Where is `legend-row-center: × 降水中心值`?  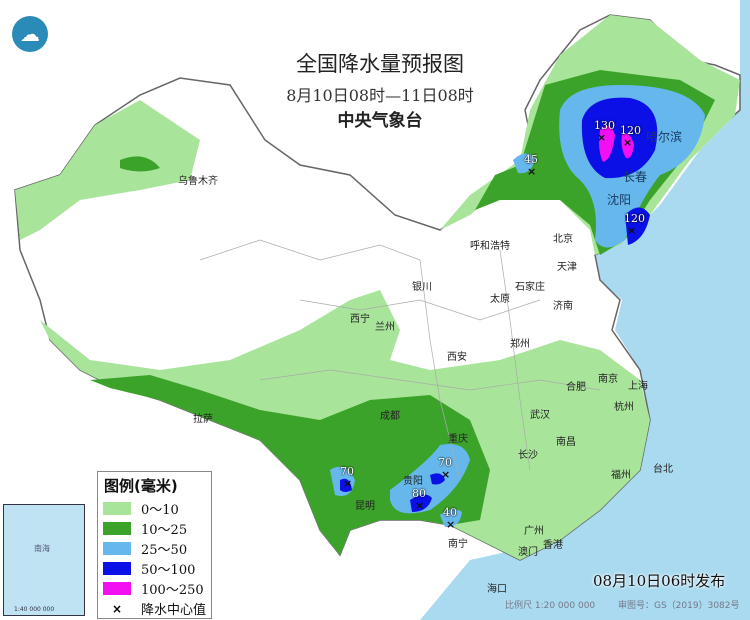
legend-row-center: × 降水中心值 is located at coordinates (157, 608).